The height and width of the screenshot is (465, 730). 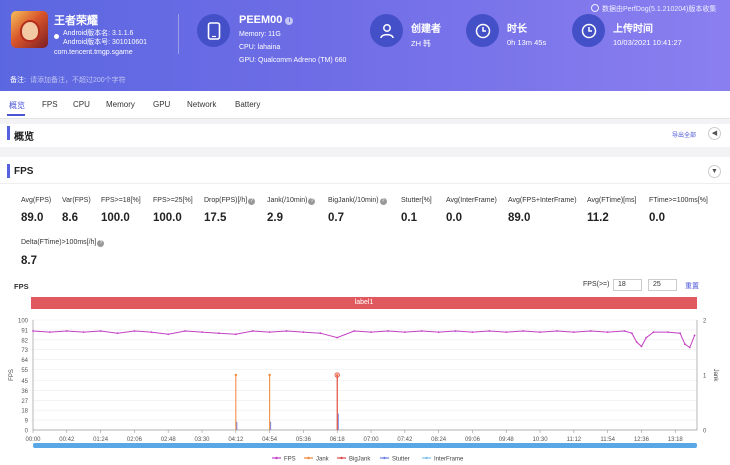 What do you see at coordinates (76, 200) in the screenshot?
I see `metric-label-var-fps: Var(FPS)` at bounding box center [76, 200].